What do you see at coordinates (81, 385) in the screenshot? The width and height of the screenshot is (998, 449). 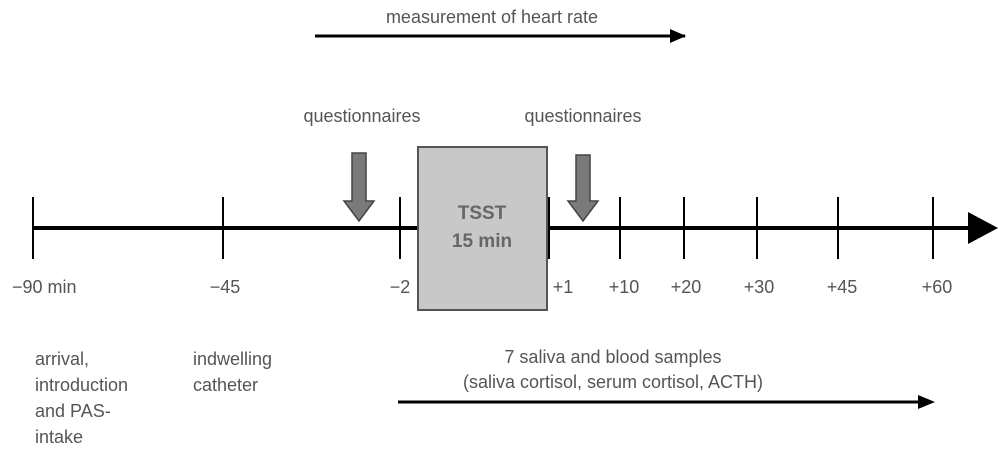 I see `arrival-text: introduction` at bounding box center [81, 385].